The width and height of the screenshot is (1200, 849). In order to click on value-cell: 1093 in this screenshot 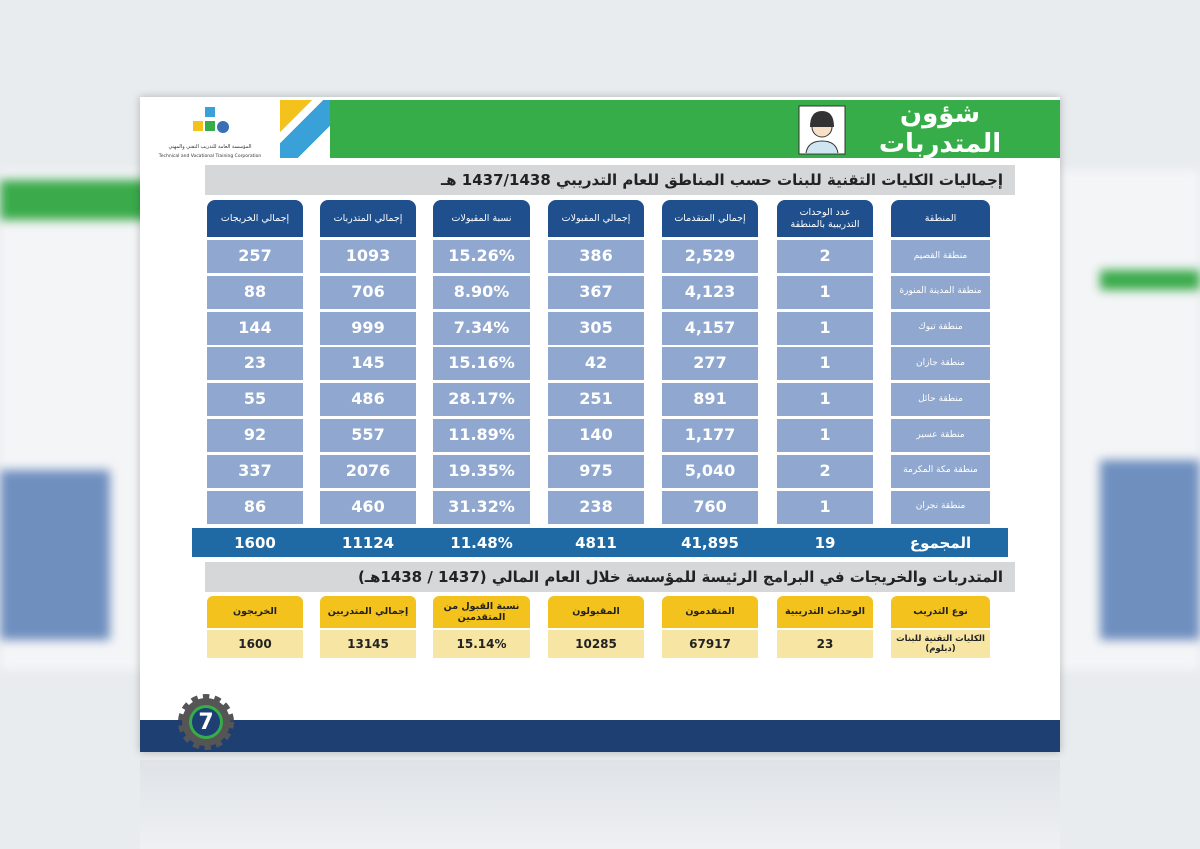, I will do `click(368, 256)`.